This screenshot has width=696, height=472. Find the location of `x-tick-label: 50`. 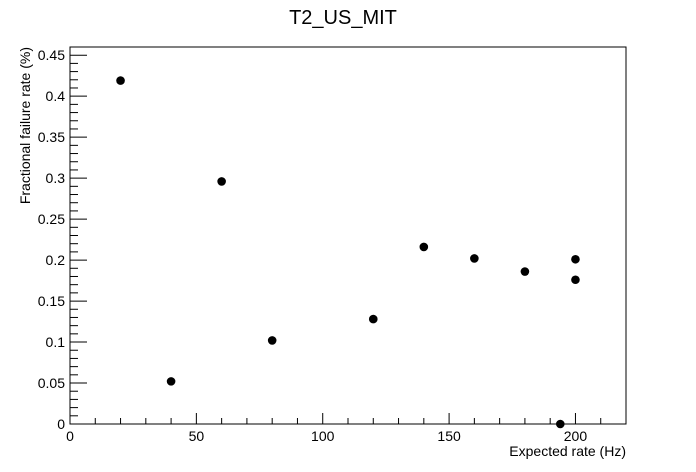

x-tick-label: 50 is located at coordinates (197, 436).